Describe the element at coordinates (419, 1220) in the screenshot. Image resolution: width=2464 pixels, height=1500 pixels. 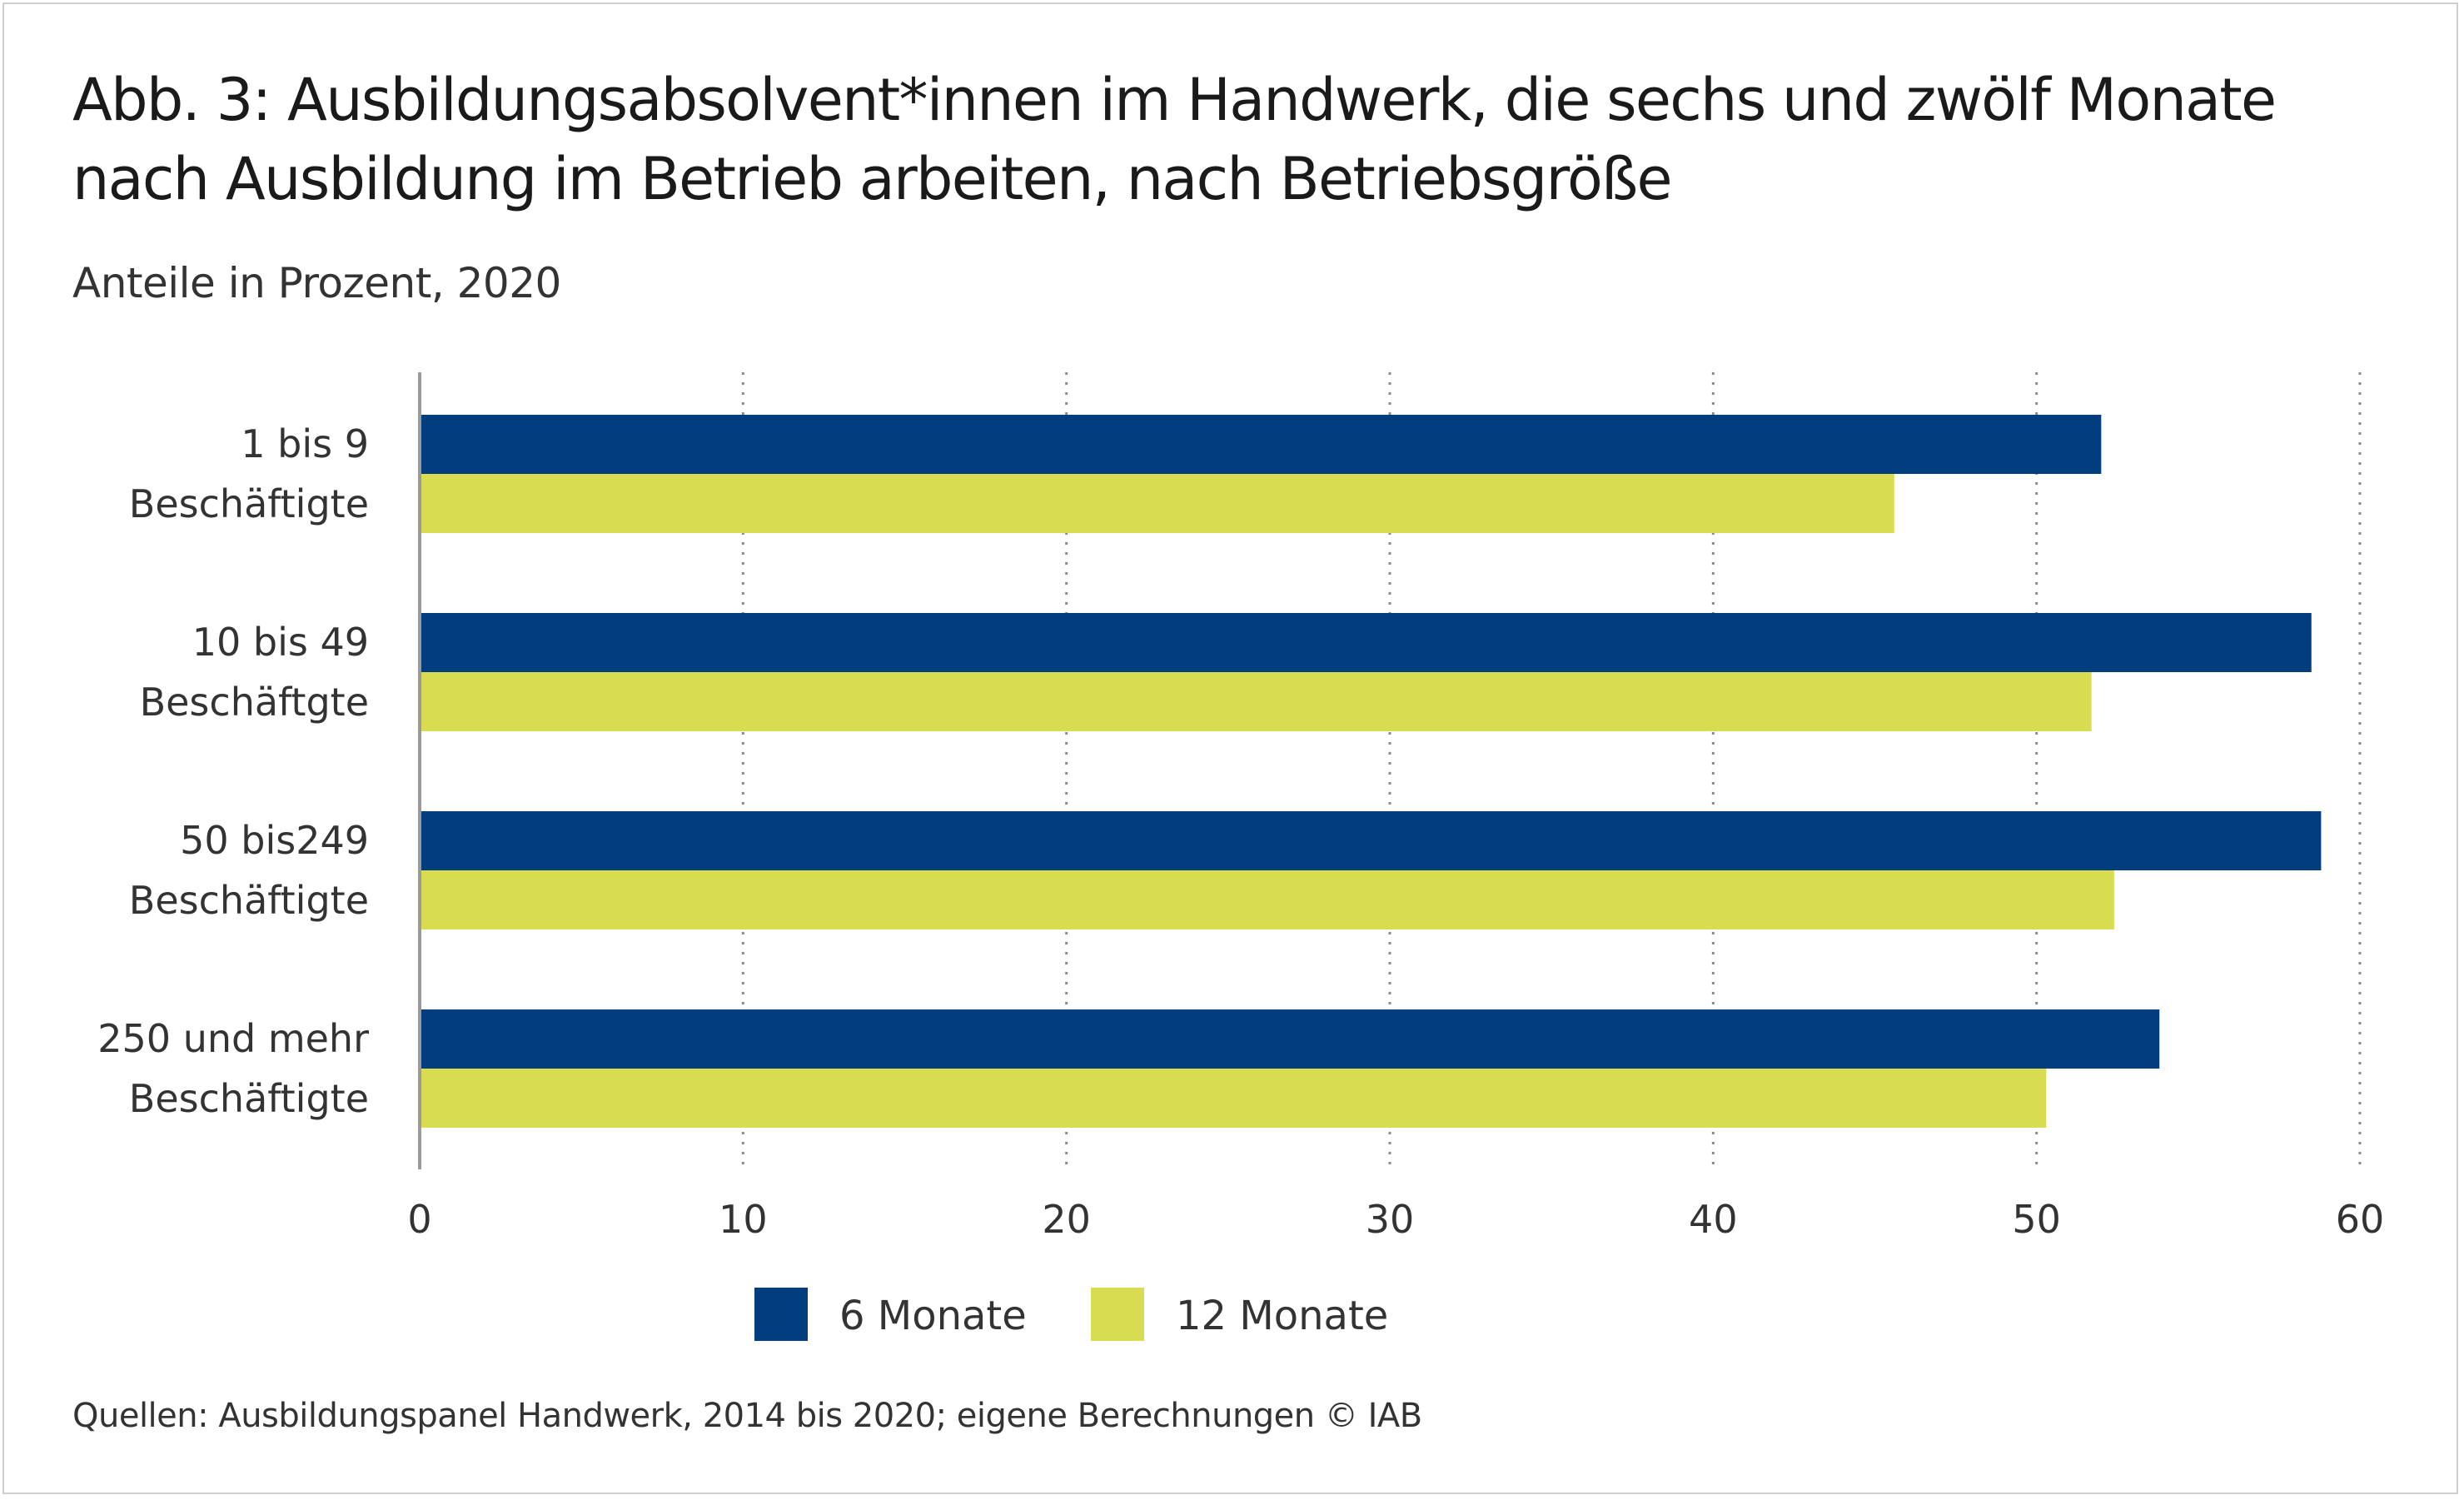
I see `x-tick-label-0: 0` at that location.